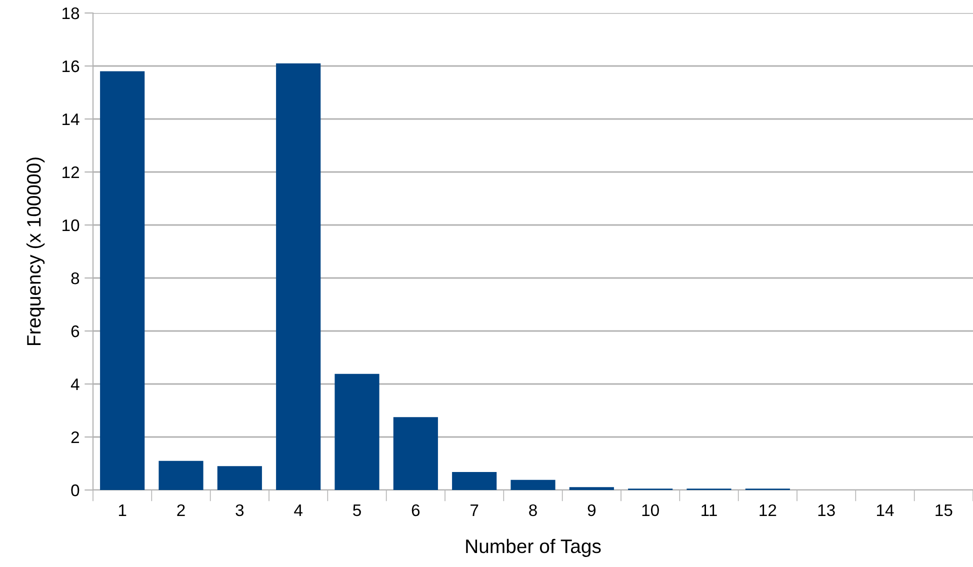 The width and height of the screenshot is (973, 567). What do you see at coordinates (71, 225) in the screenshot?
I see `y-tick-label: 10` at bounding box center [71, 225].